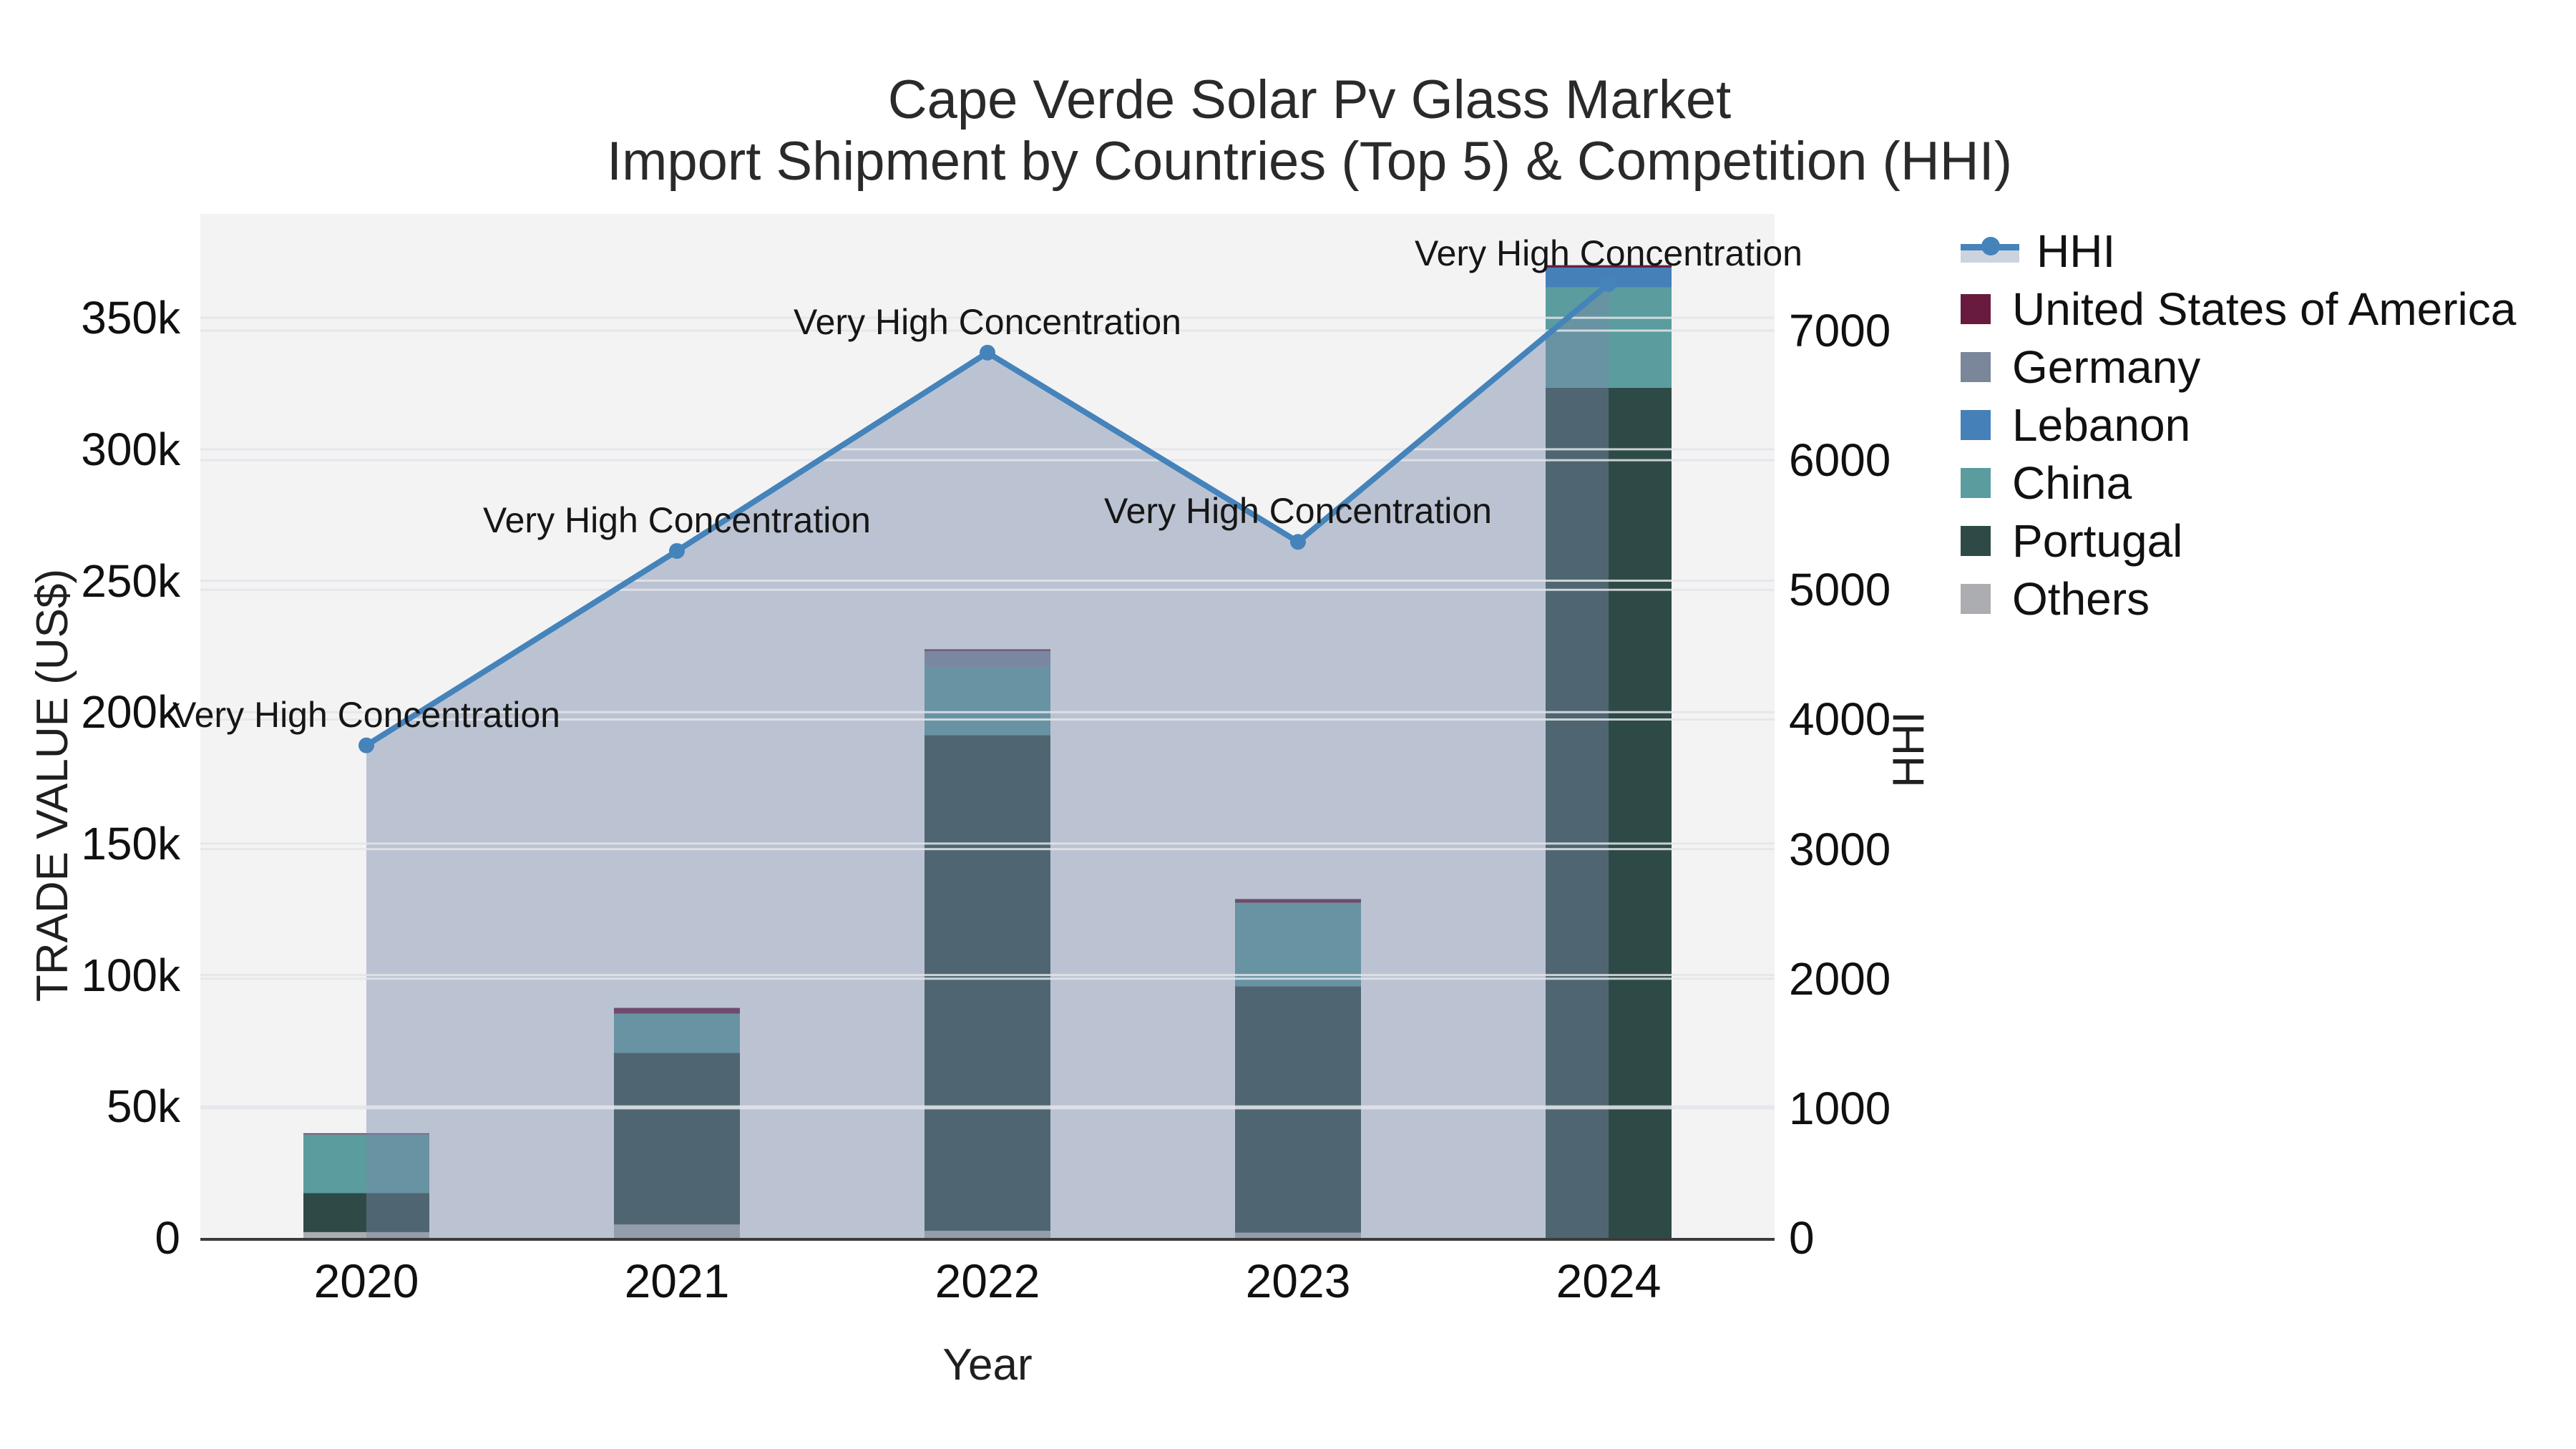  I want to click on bar-segment-united-states-of-america-2023, so click(1298, 901).